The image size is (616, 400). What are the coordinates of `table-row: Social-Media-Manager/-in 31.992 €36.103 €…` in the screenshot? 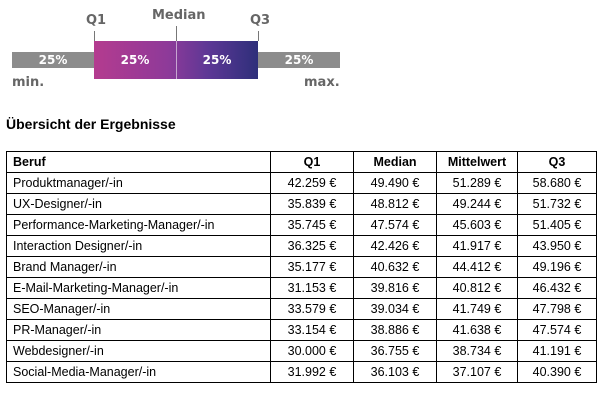 It's located at (301, 372).